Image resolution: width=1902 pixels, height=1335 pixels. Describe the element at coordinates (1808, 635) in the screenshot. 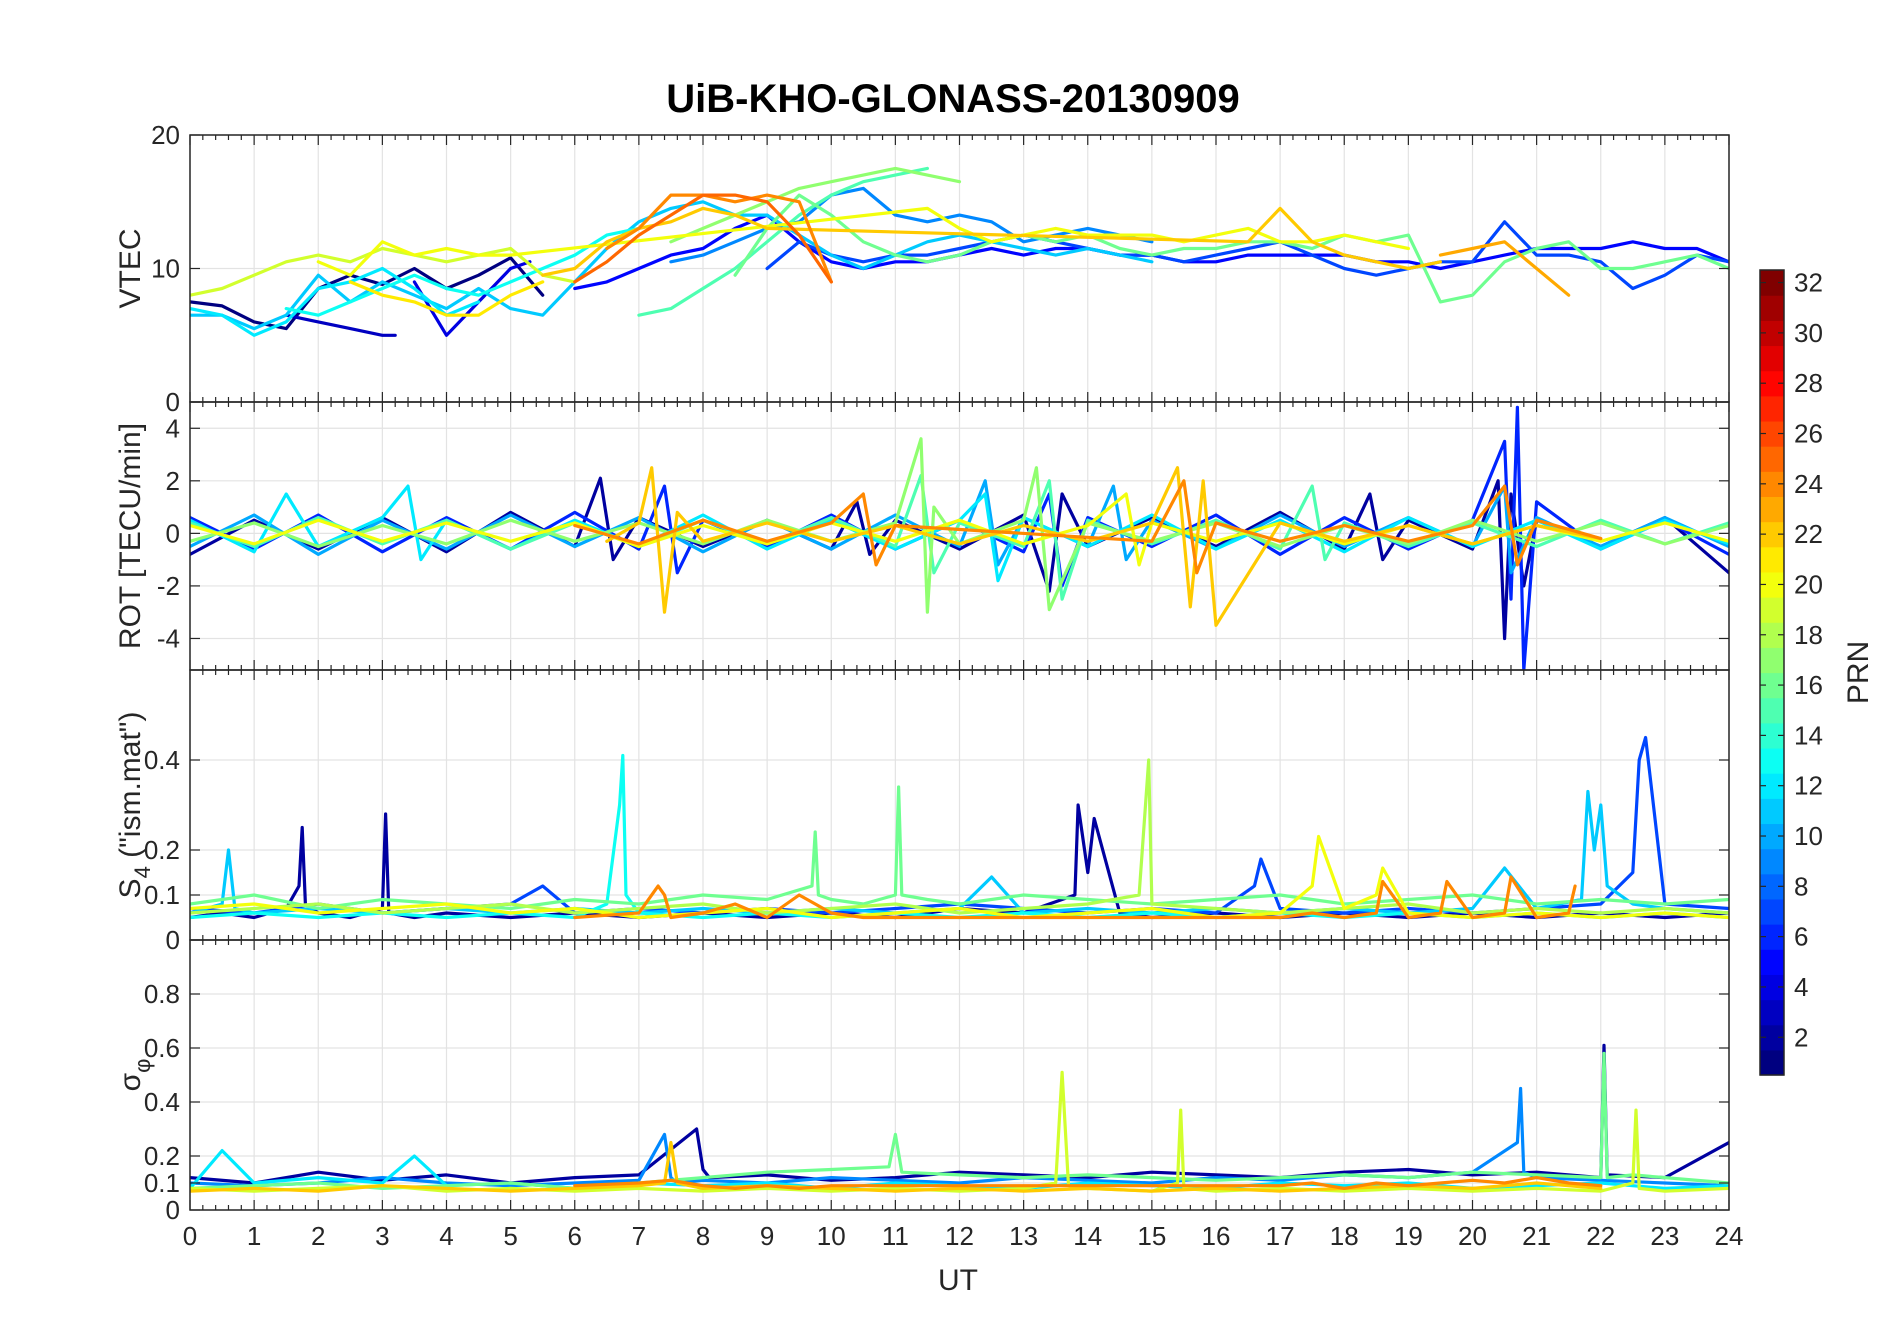

I see `colorbar-tick-label: 18` at that location.